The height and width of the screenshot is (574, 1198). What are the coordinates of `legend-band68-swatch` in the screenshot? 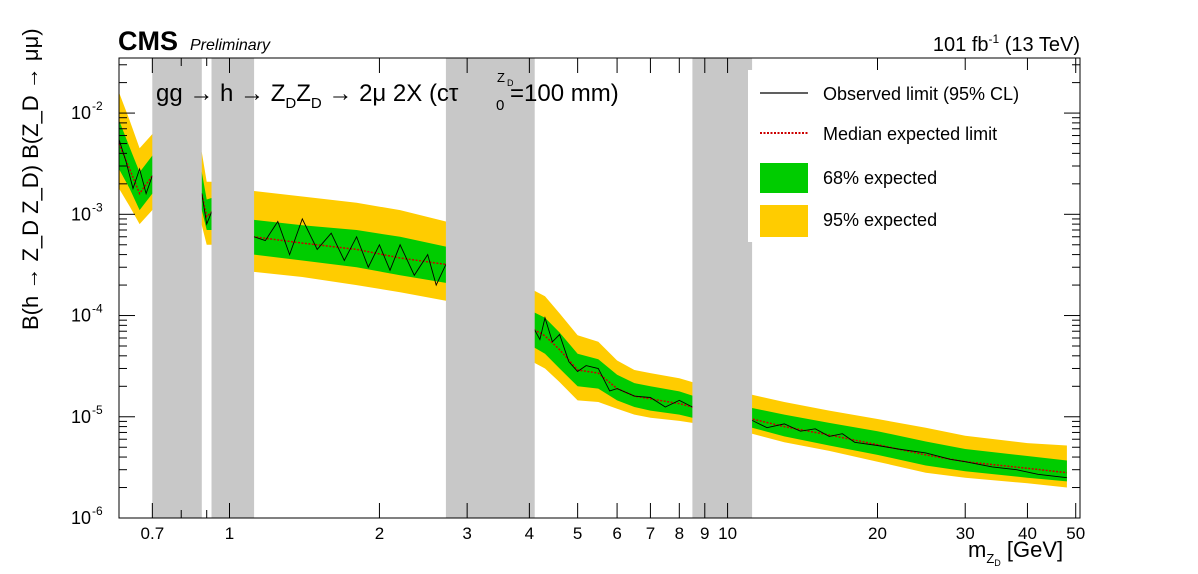 It's located at (784, 178).